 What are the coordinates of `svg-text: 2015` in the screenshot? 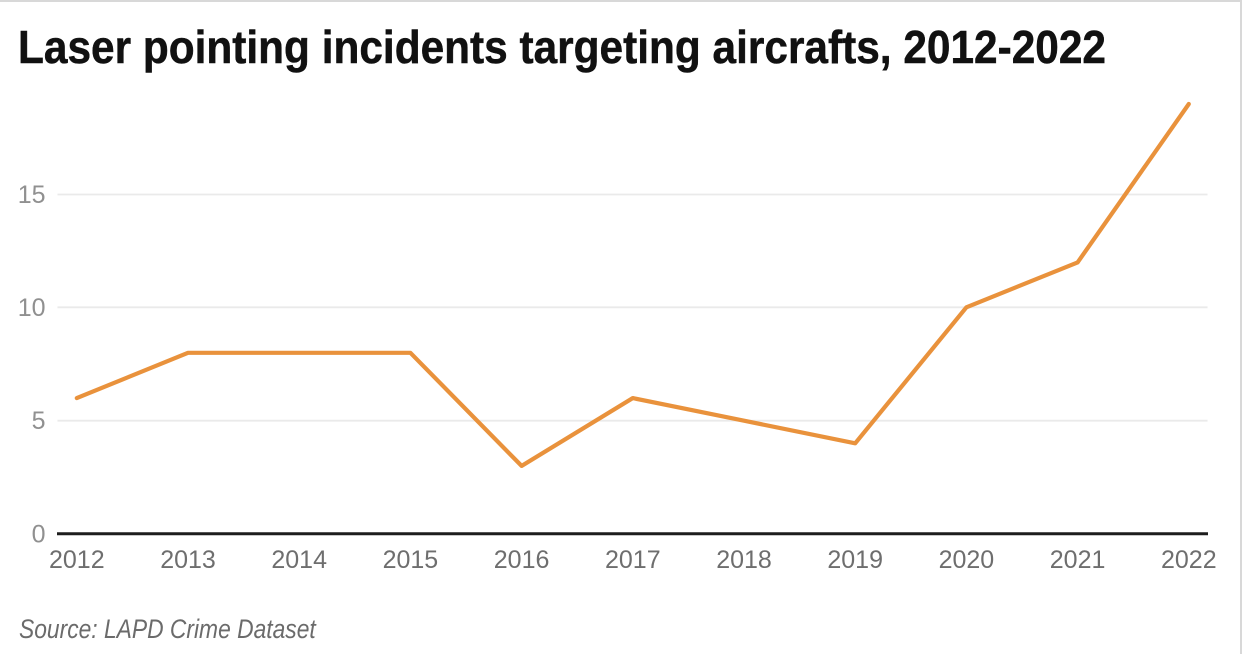 It's located at (411, 560).